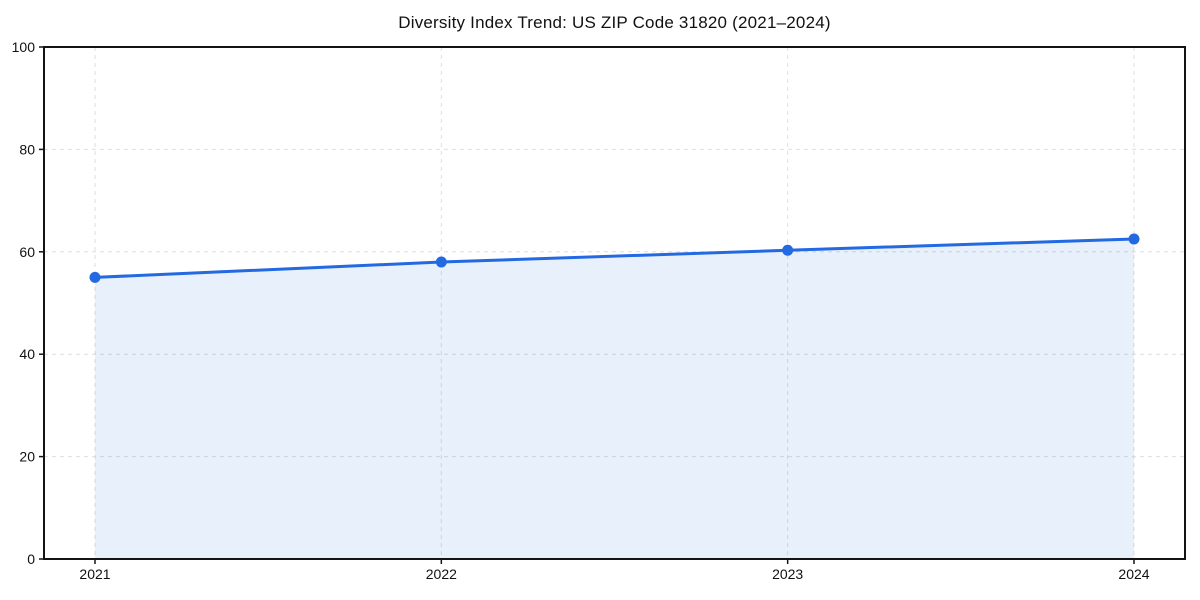 Image resolution: width=1200 pixels, height=600 pixels. What do you see at coordinates (27, 354) in the screenshot?
I see `y-tick-label: 40` at bounding box center [27, 354].